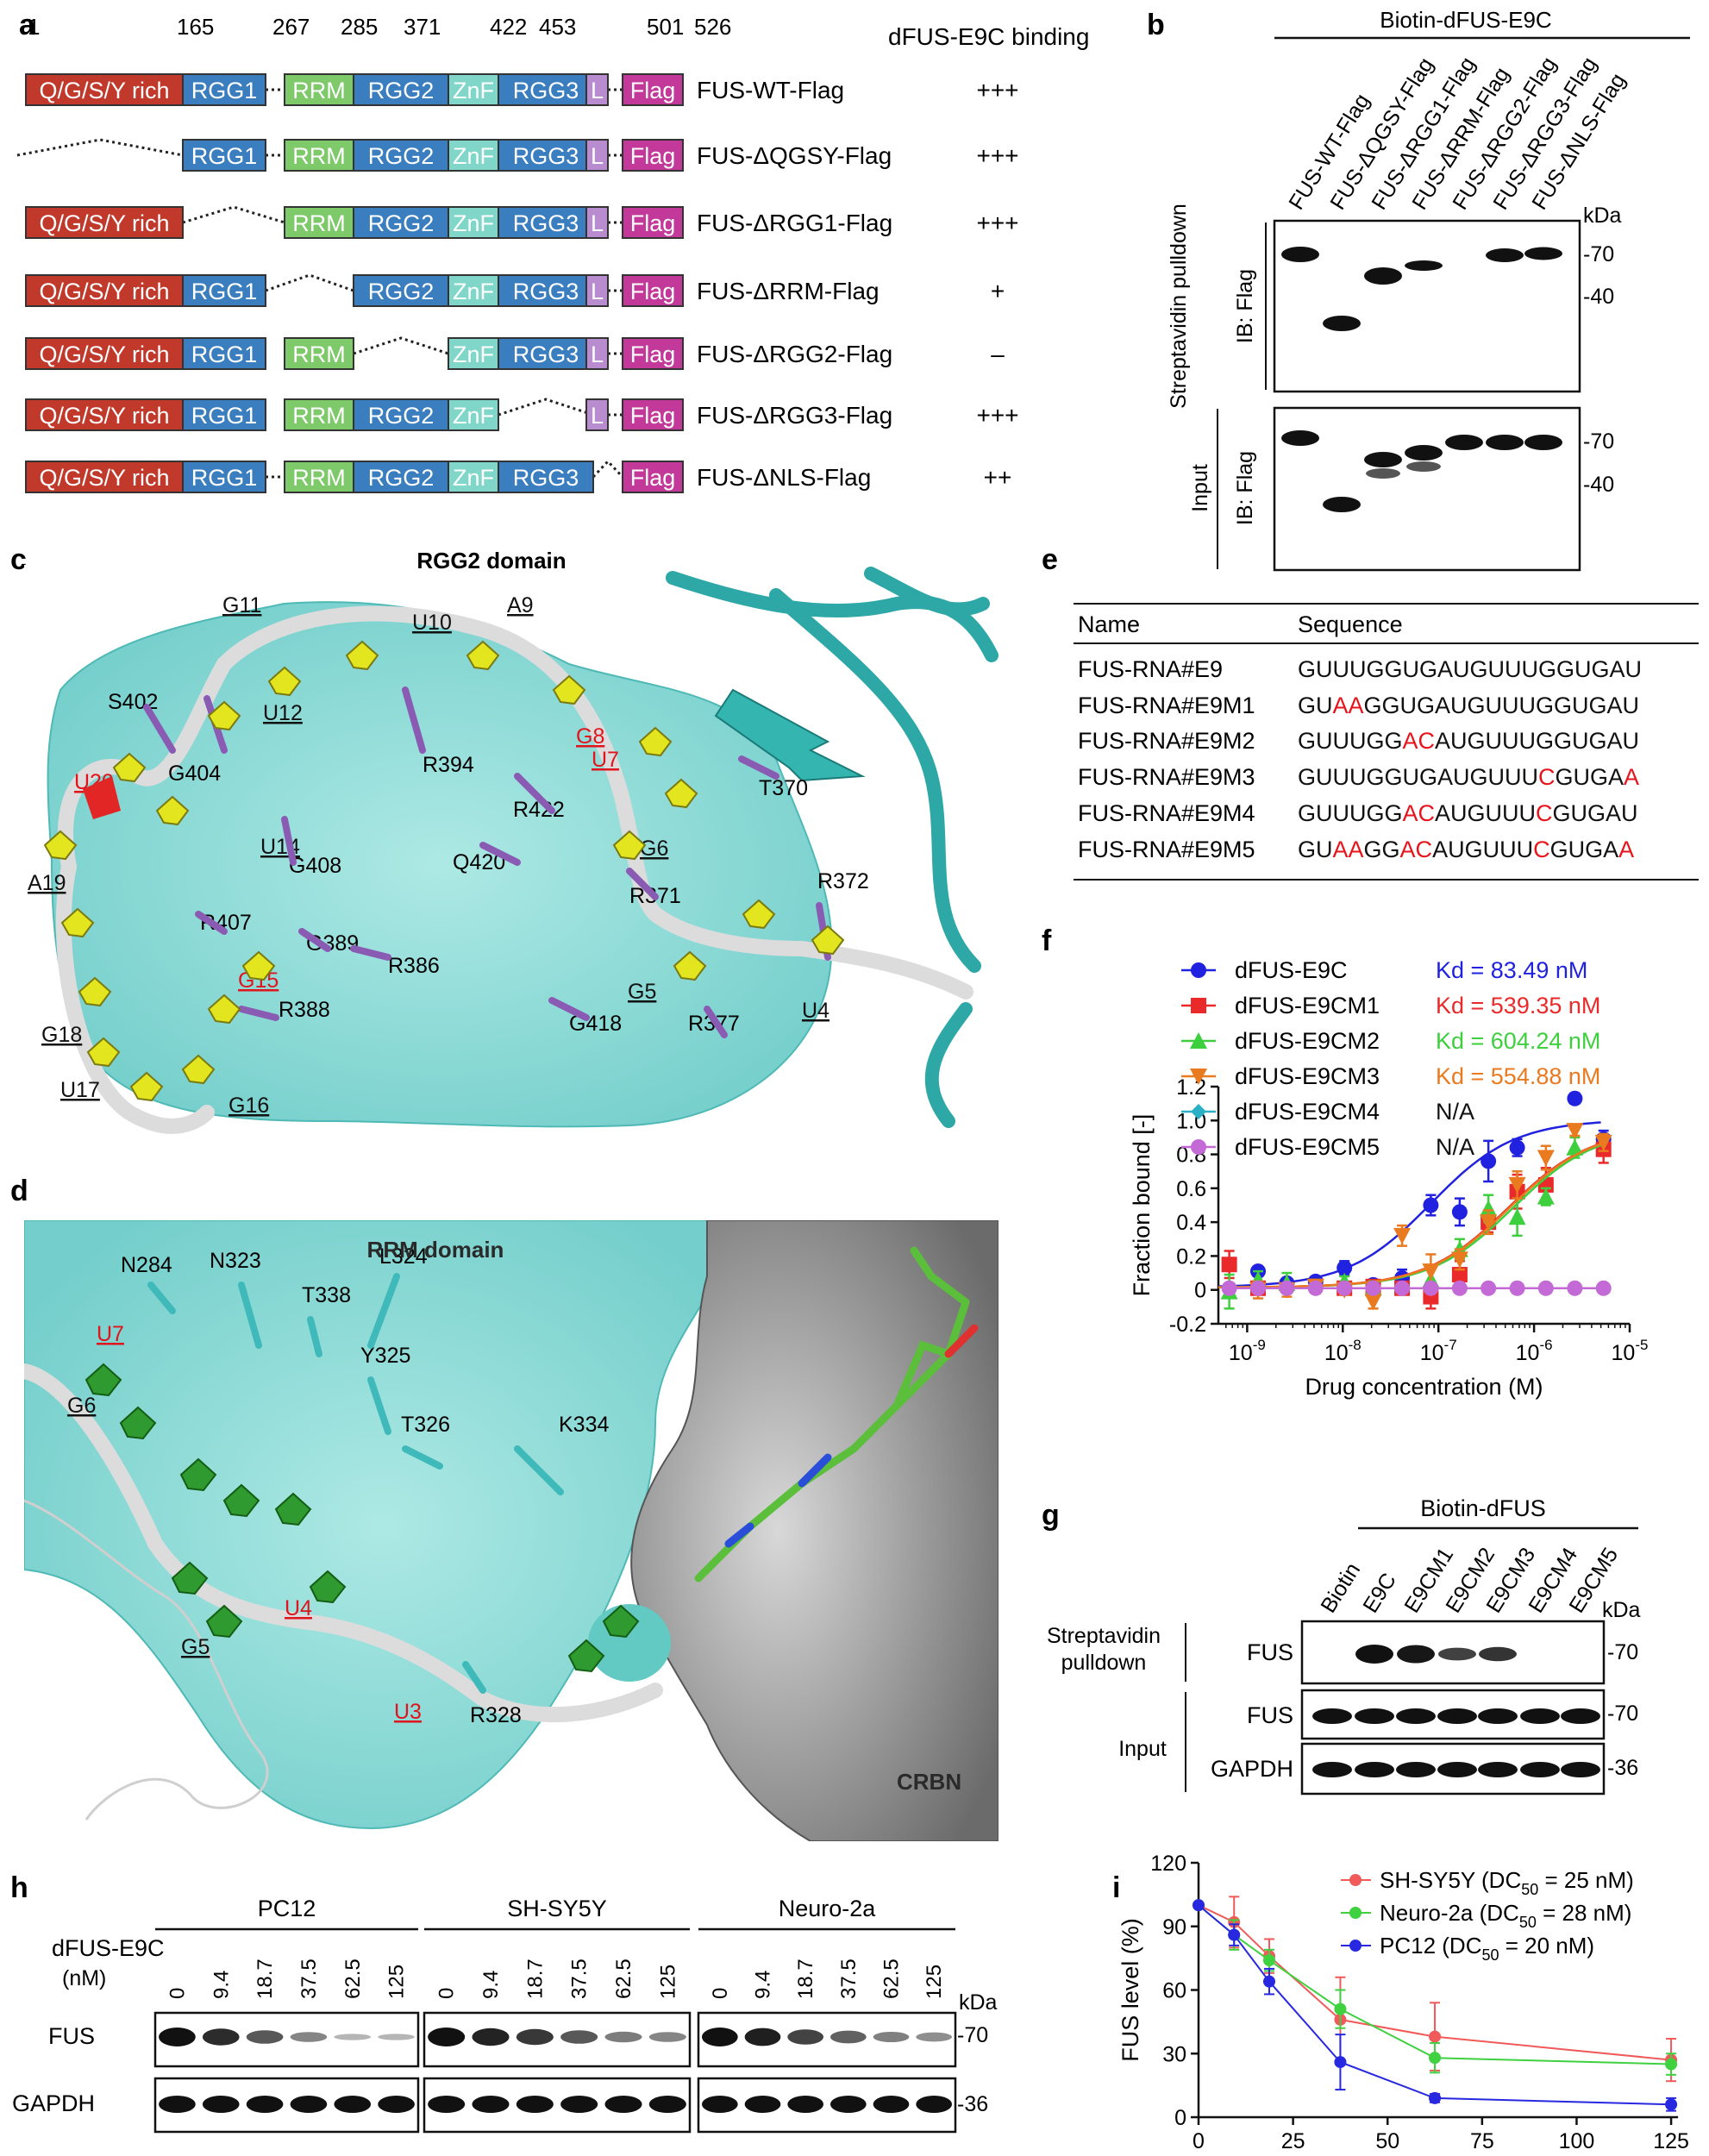  I want to click on construct-name: FUS-ΔRGG2-Flag, so click(794, 354).